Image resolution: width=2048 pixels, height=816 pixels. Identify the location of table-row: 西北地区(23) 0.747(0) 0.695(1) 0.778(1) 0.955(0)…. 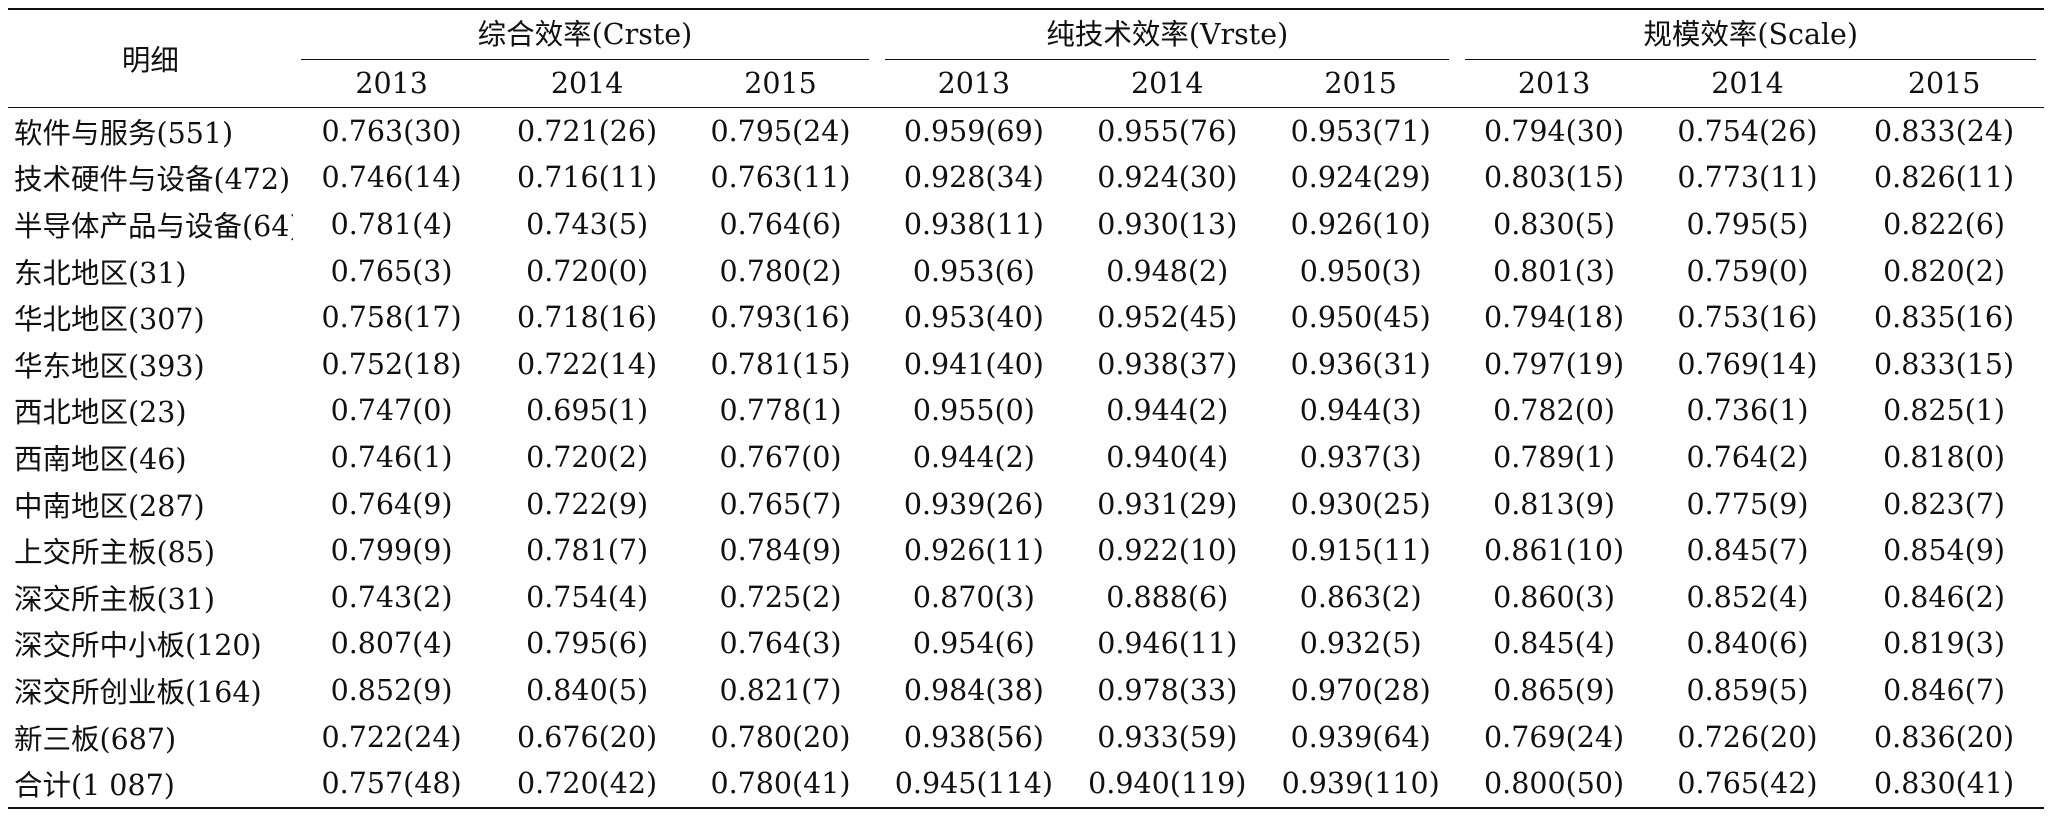
(1026, 411).